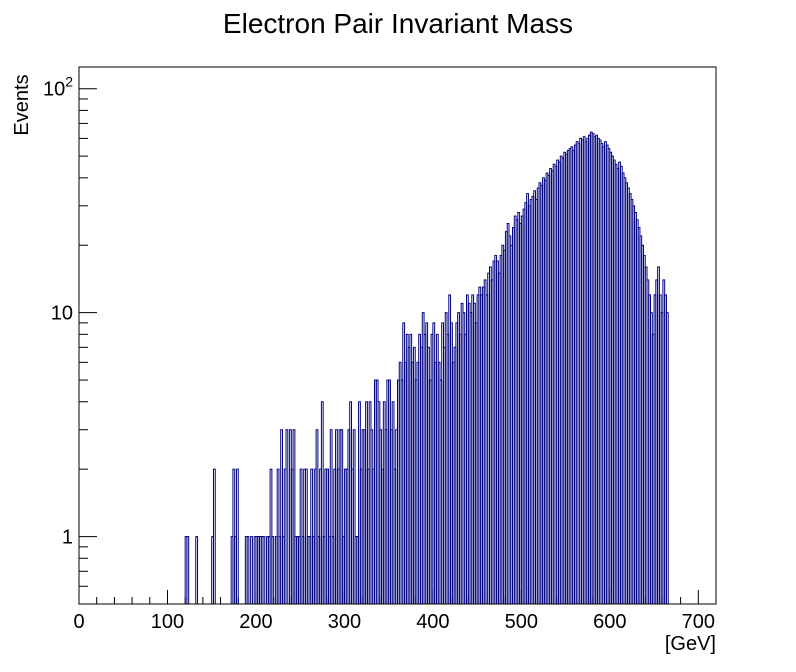 Image resolution: width=796 pixels, height=672 pixels. What do you see at coordinates (88, 346) in the screenshot?
I see `y-ticks` at bounding box center [88, 346].